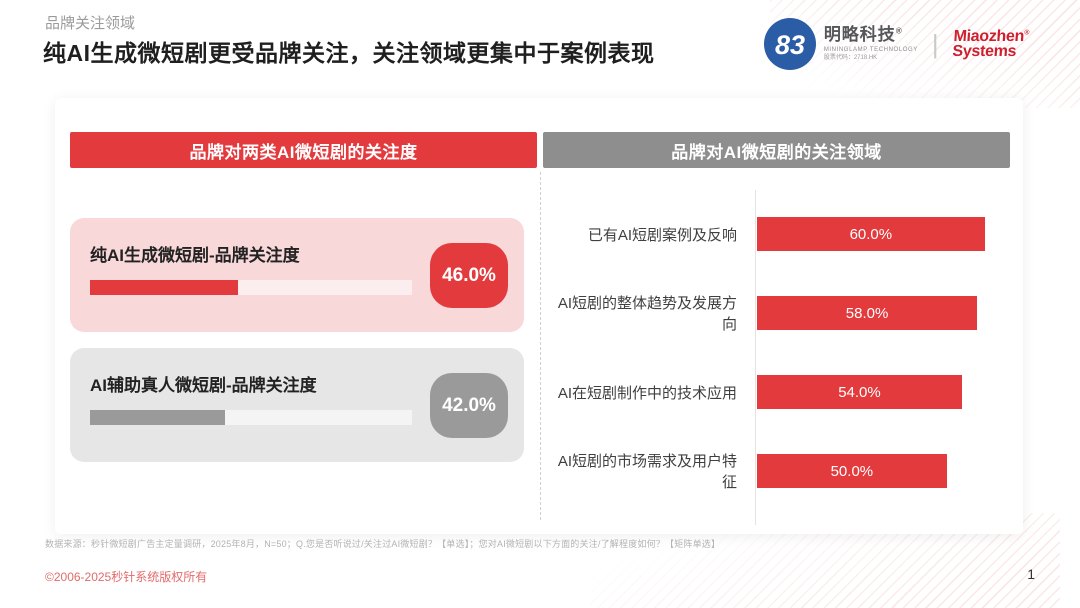 The width and height of the screenshot is (1080, 608). What do you see at coordinates (469, 275) in the screenshot?
I see `value-badge: 46.0%` at bounding box center [469, 275].